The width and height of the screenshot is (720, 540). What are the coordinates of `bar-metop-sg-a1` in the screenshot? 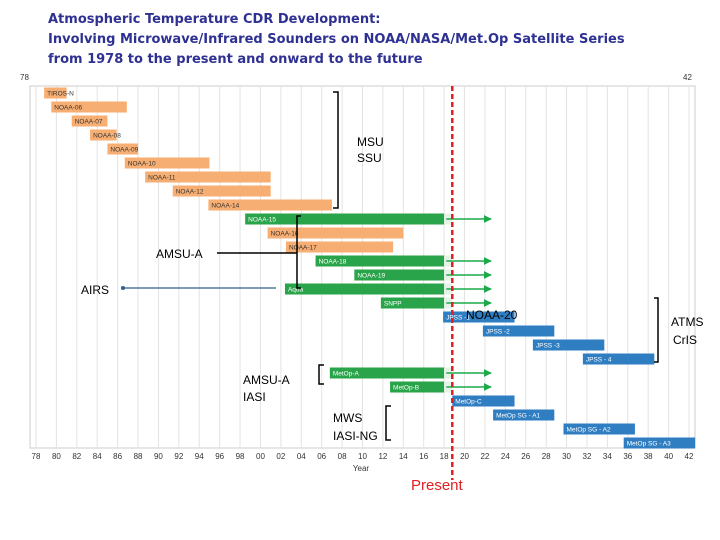 It's located at (524, 415).